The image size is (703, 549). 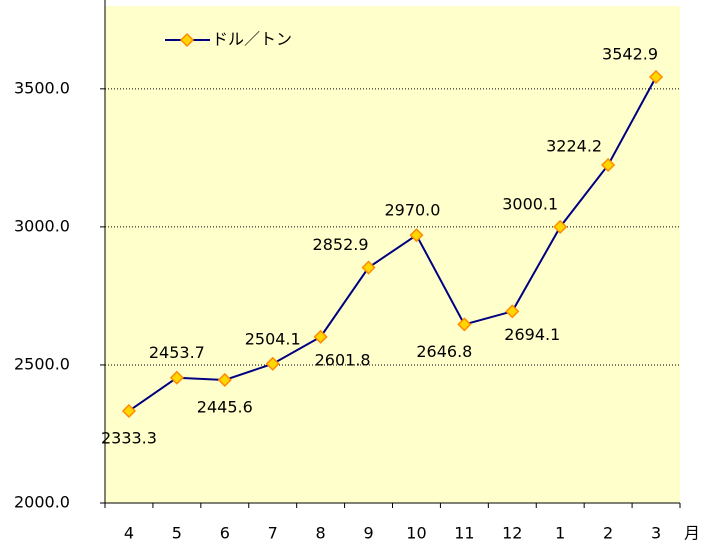 I want to click on x-tick-label: 8, so click(x=321, y=533).